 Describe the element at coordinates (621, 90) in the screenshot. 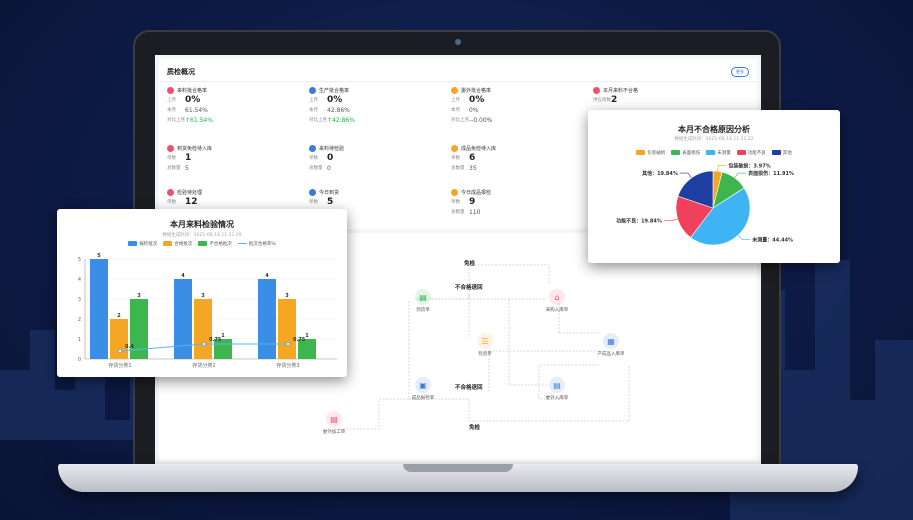

I see `stat-title-text: 本月来料不合格` at that location.